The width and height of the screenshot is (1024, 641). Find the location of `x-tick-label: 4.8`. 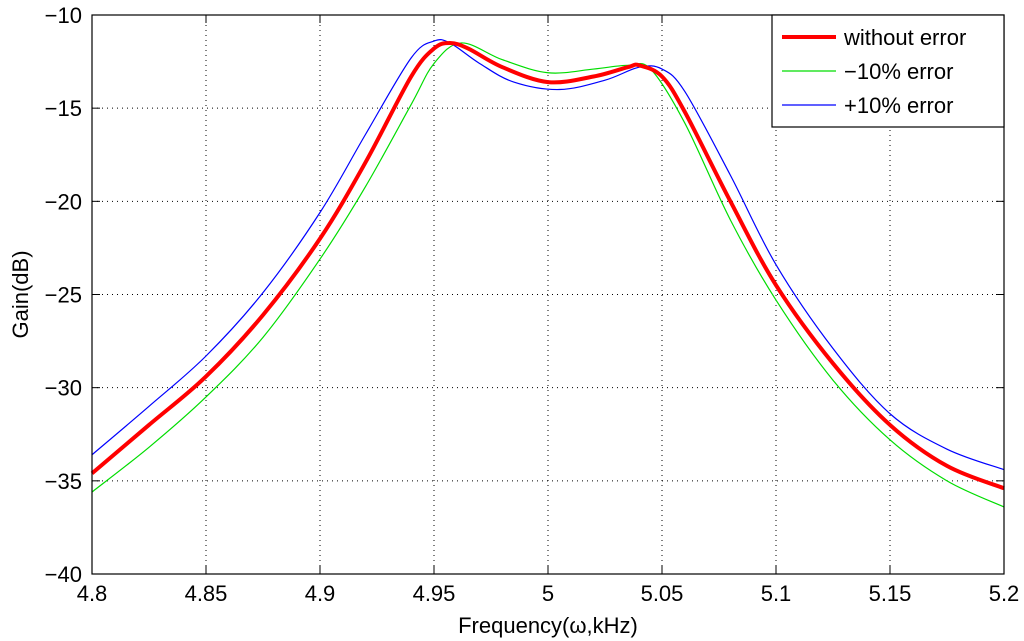

x-tick-label: 4.8 is located at coordinates (92, 593).